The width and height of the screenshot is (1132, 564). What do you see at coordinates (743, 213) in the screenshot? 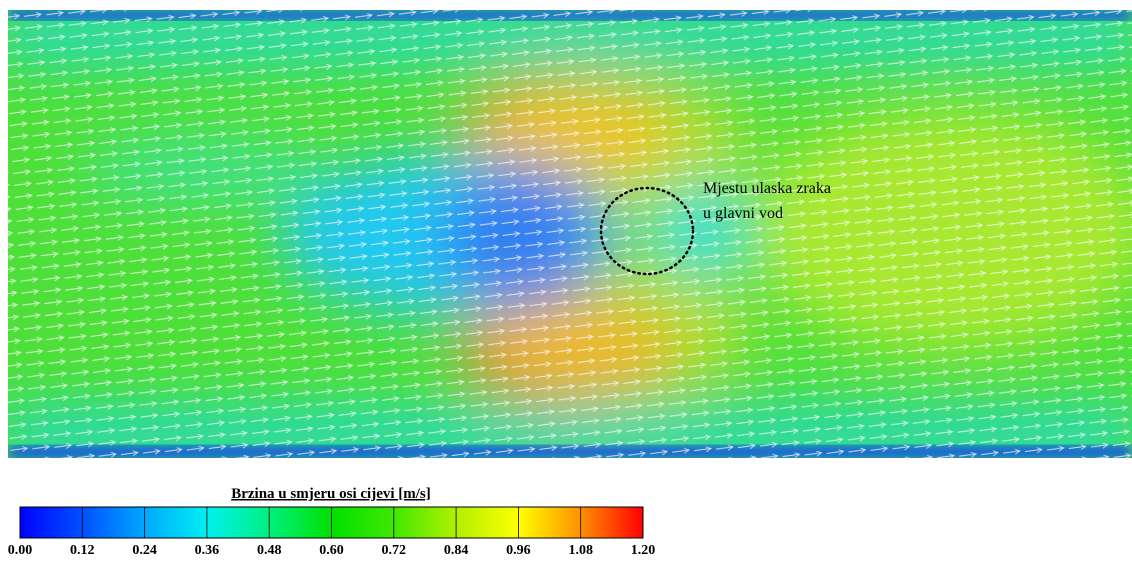
I see `annotation: u glavni vod` at bounding box center [743, 213].